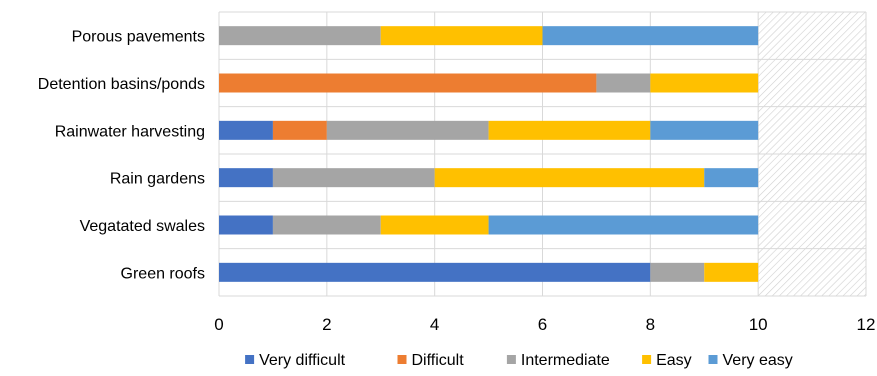  Describe the element at coordinates (438, 360) in the screenshot. I see `legend-label: Difficult` at that location.